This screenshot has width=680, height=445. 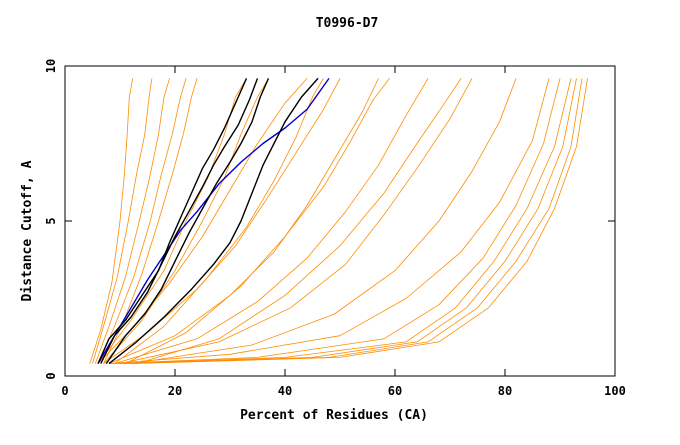 I want to click on chart-title: T0996-D7, so click(x=347, y=23).